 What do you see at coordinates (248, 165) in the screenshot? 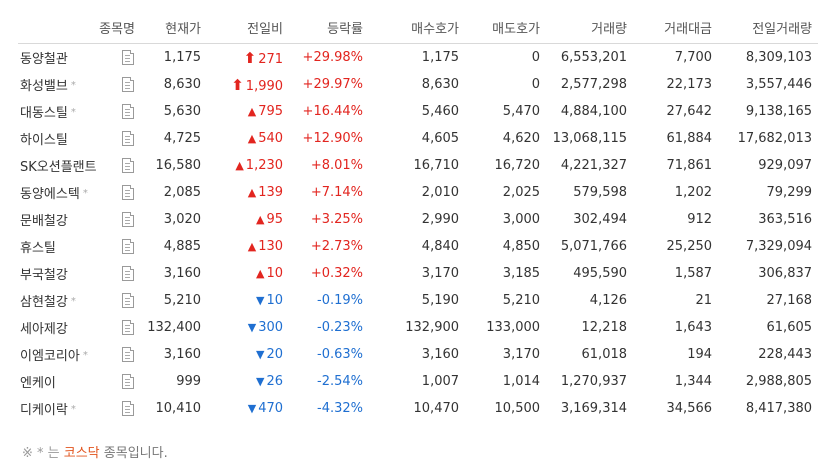
I see `change-cell: ▲ 1,230` at bounding box center [248, 165].